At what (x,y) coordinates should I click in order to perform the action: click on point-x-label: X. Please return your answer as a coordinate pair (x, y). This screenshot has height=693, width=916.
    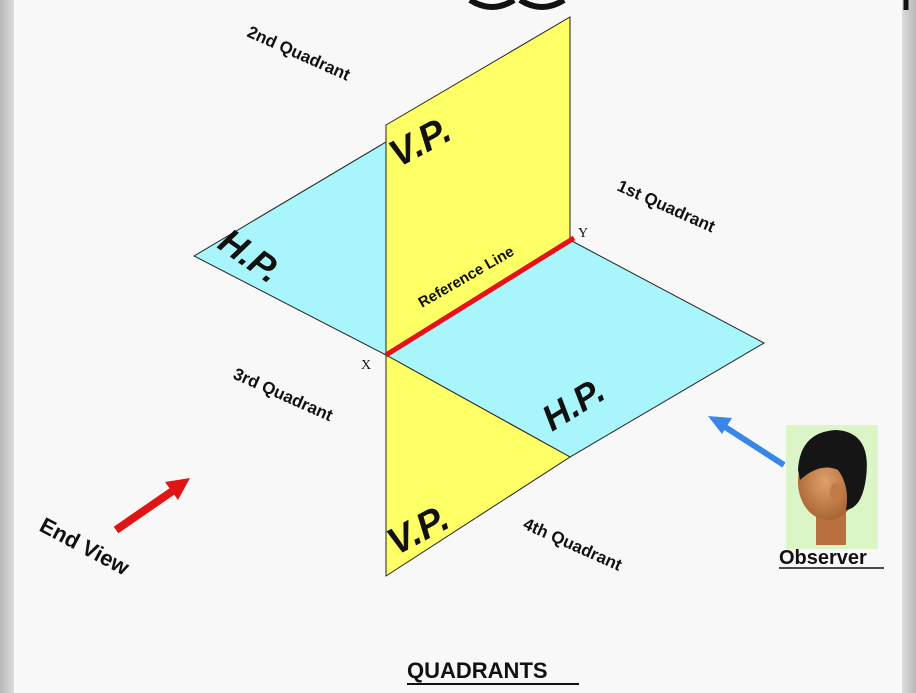
    Looking at the image, I should click on (366, 365).